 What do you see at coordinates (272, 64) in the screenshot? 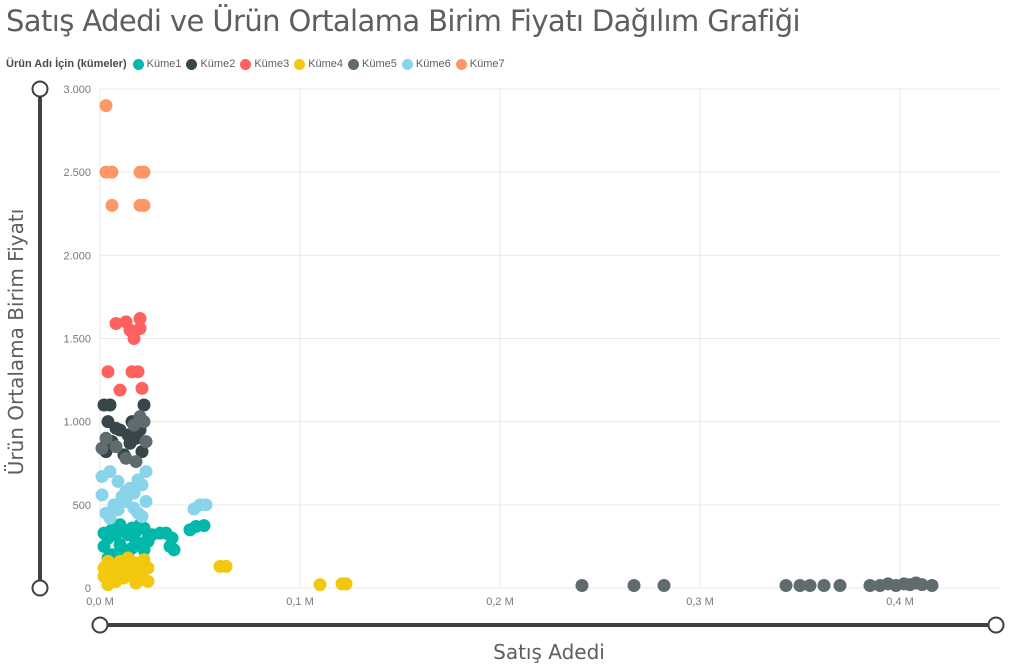
I see `legend-label: Küme3` at bounding box center [272, 64].